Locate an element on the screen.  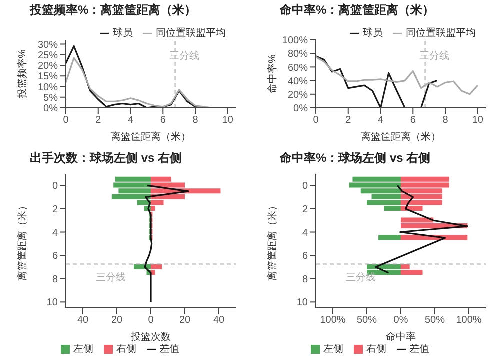
y-axis-title: 投篮频率% is located at coordinates (22, 74).